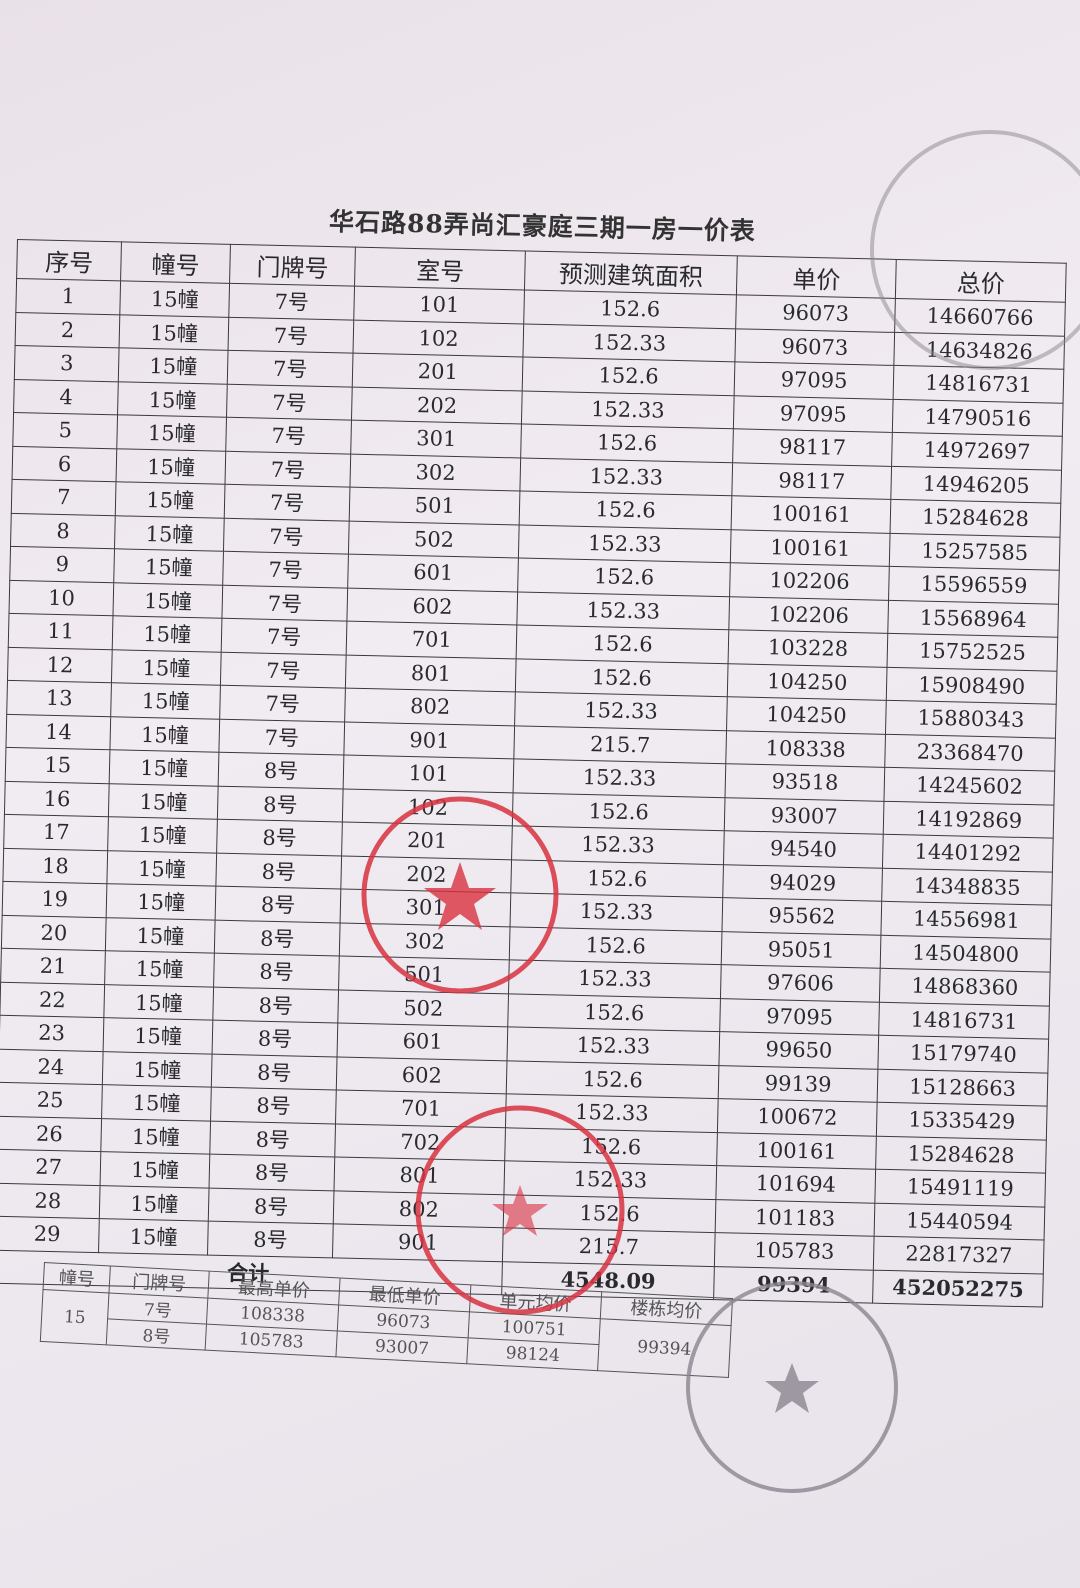 The image size is (1080, 1588). What do you see at coordinates (422, 1041) in the screenshot?
I see `table-cell: 601` at bounding box center [422, 1041].